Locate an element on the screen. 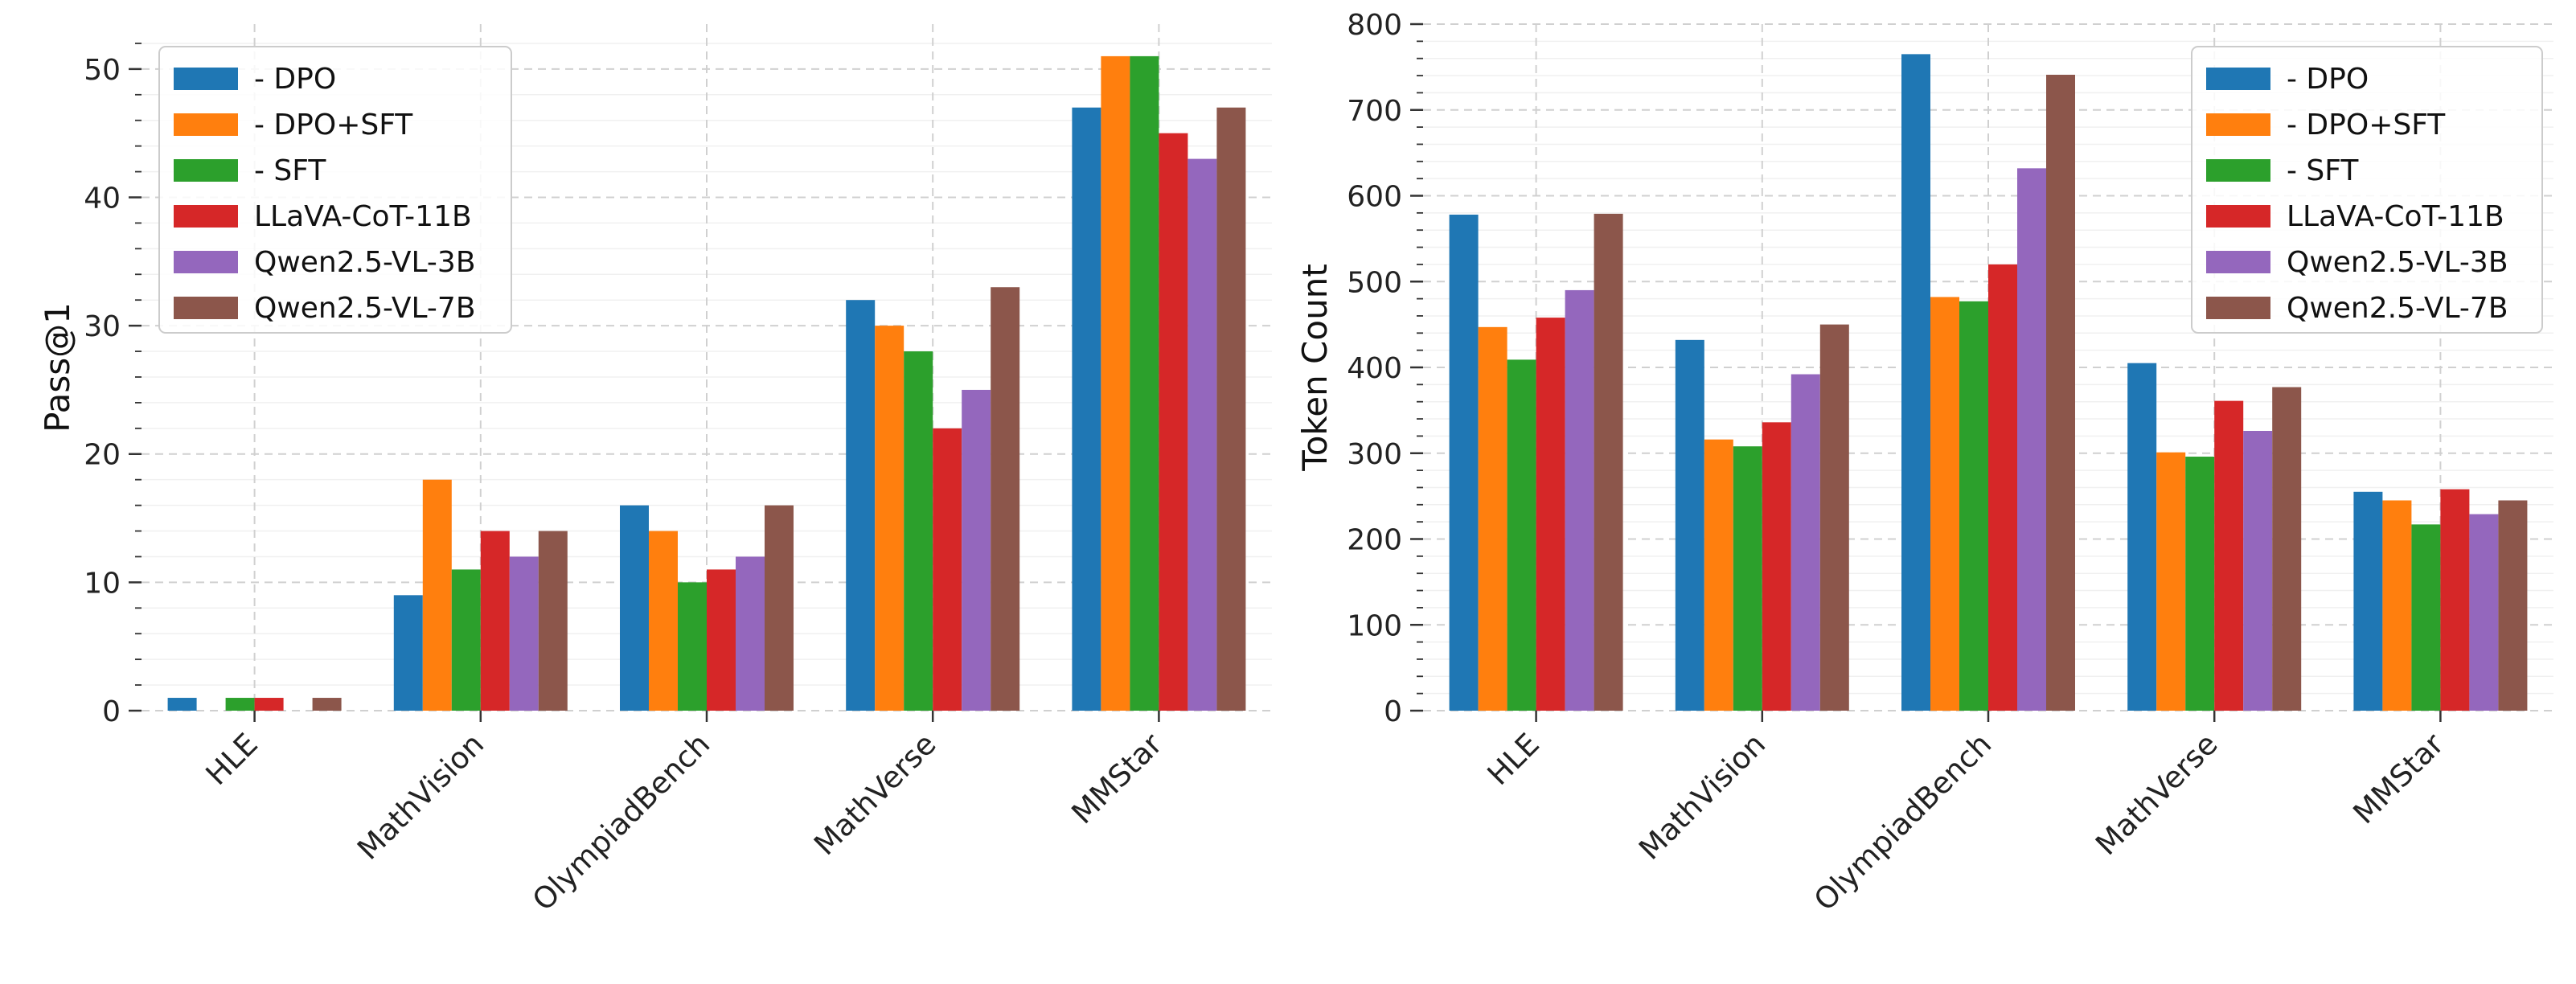  y-tick-label: 700 is located at coordinates (1375, 111).